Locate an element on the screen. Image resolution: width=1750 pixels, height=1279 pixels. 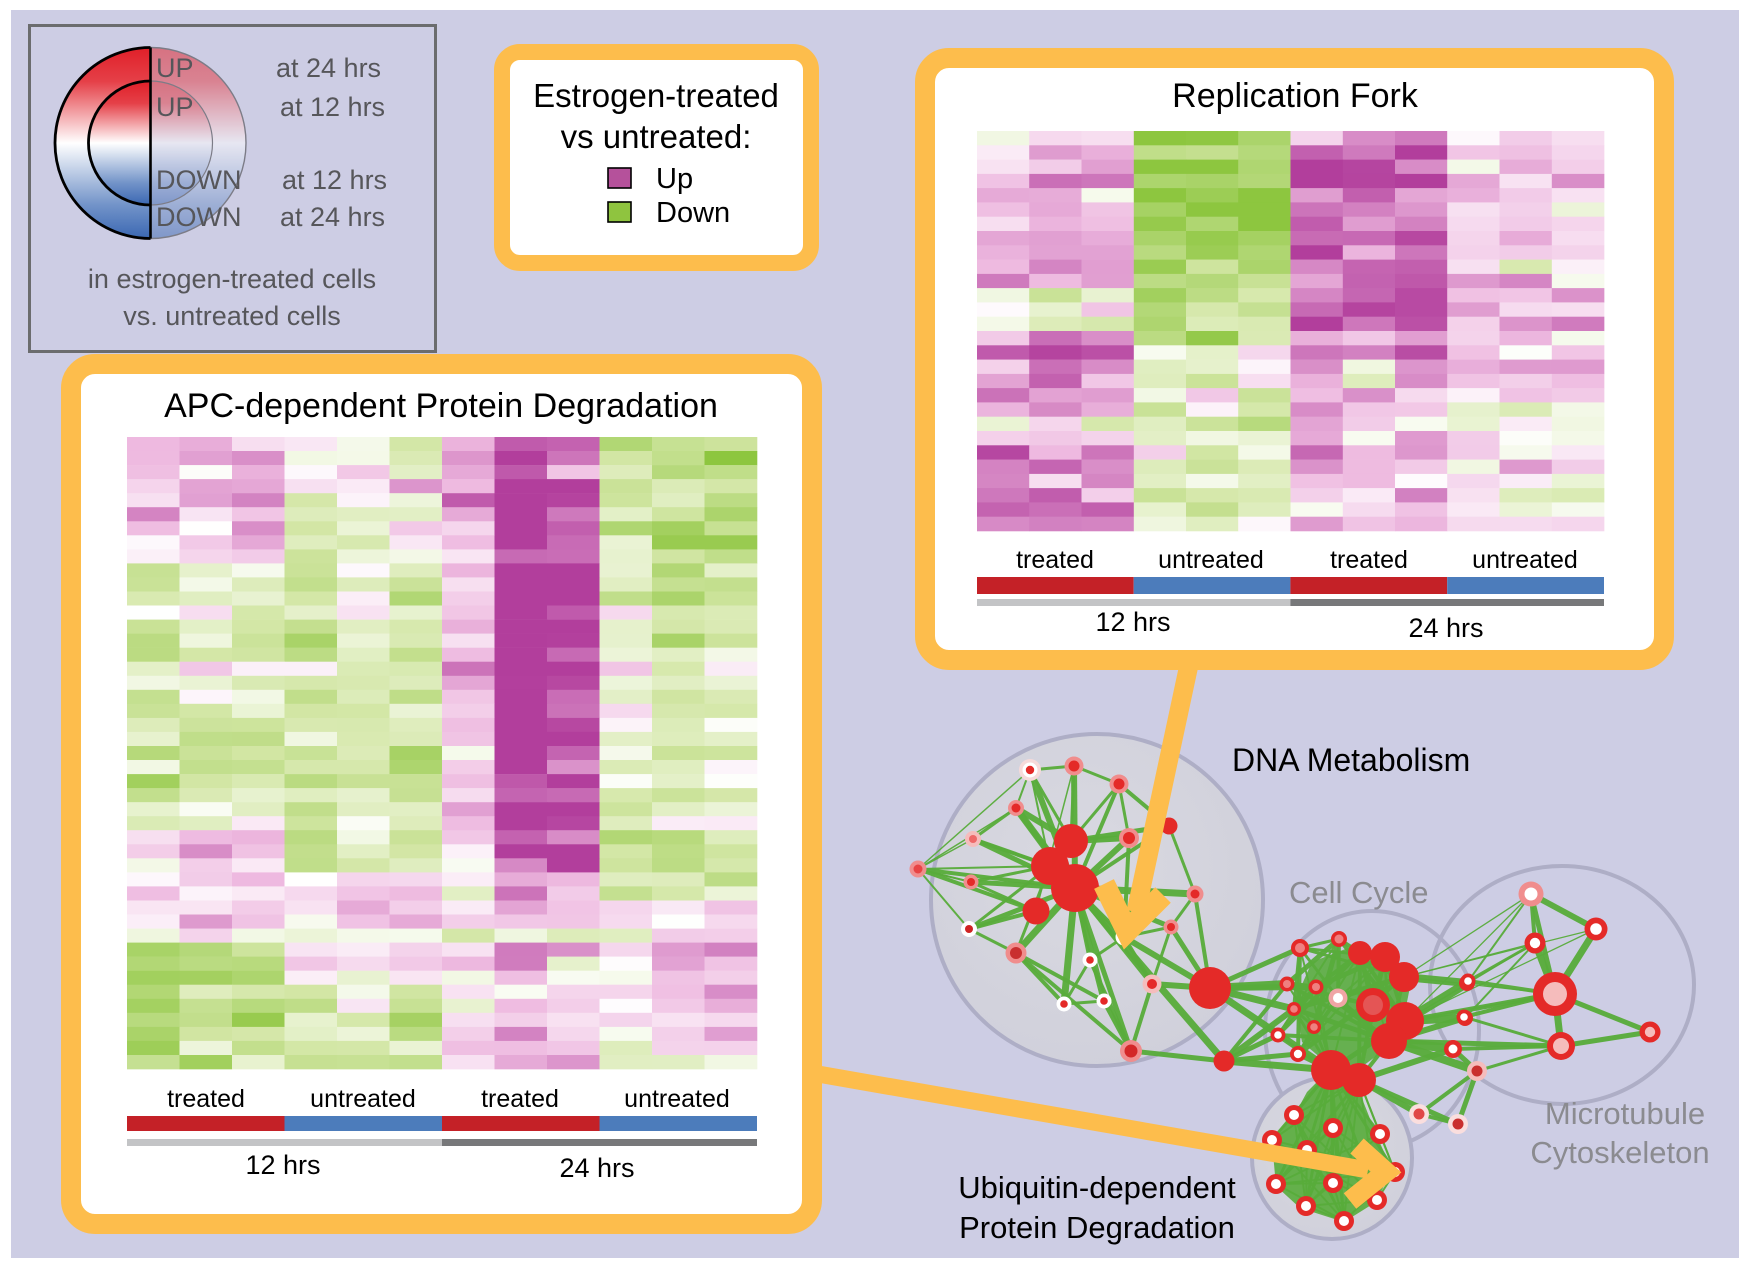
svg-text: vs. untreated cells is located at coordinates (232, 316).